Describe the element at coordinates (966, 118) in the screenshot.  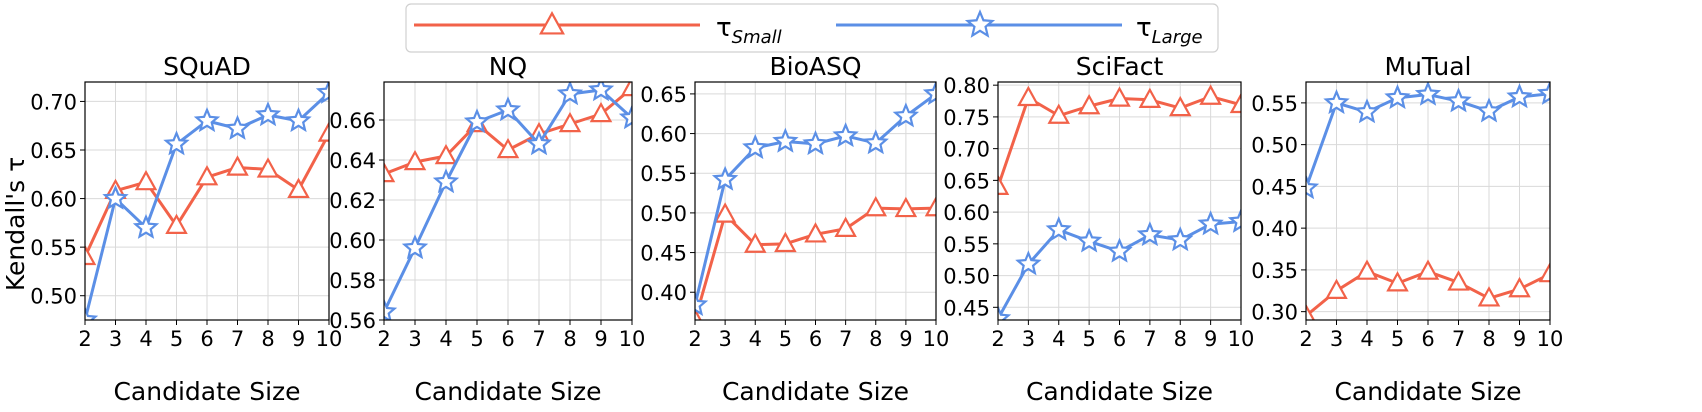
I see `y-tick-label: 0.75` at that location.